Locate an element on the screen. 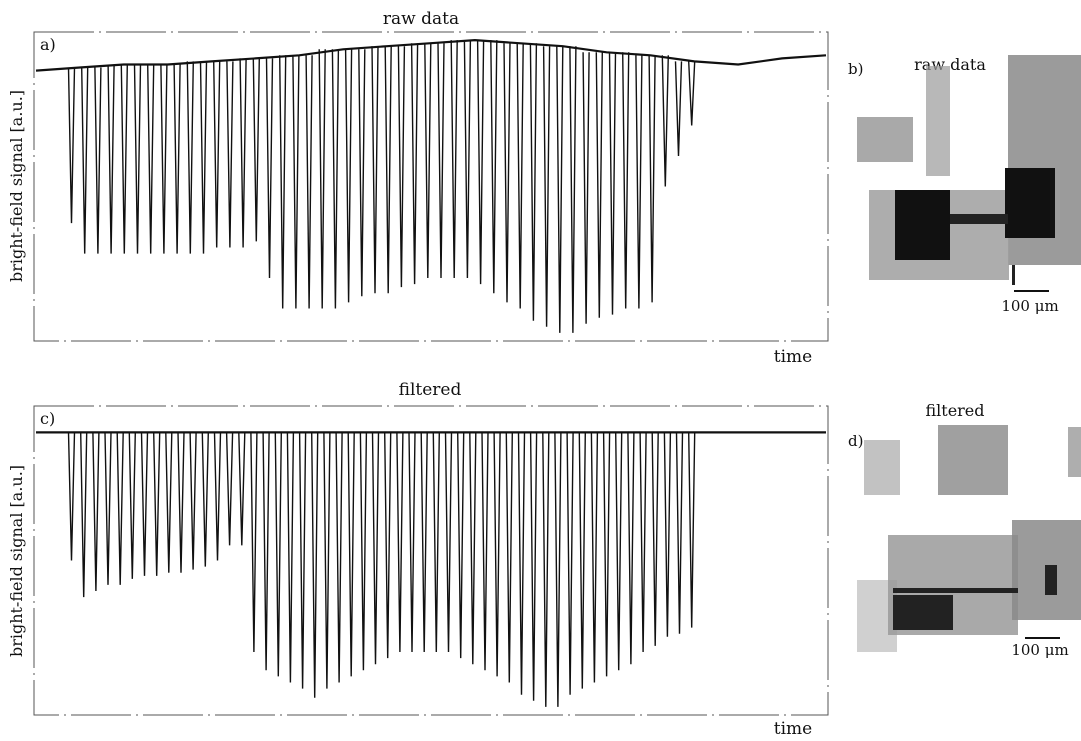  panel-d-scalebar-label: 100 μm is located at coordinates (1039, 650).